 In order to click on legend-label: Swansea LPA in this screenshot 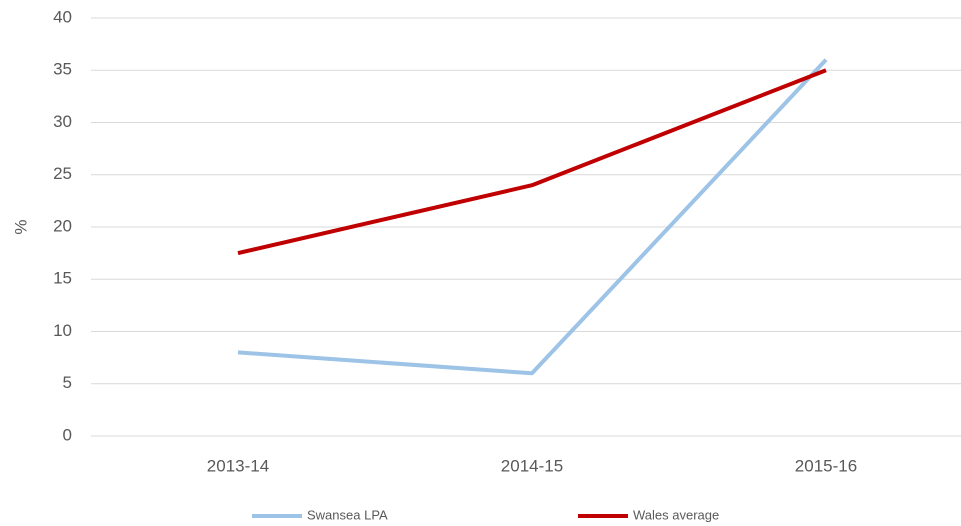, I will do `click(347, 514)`.